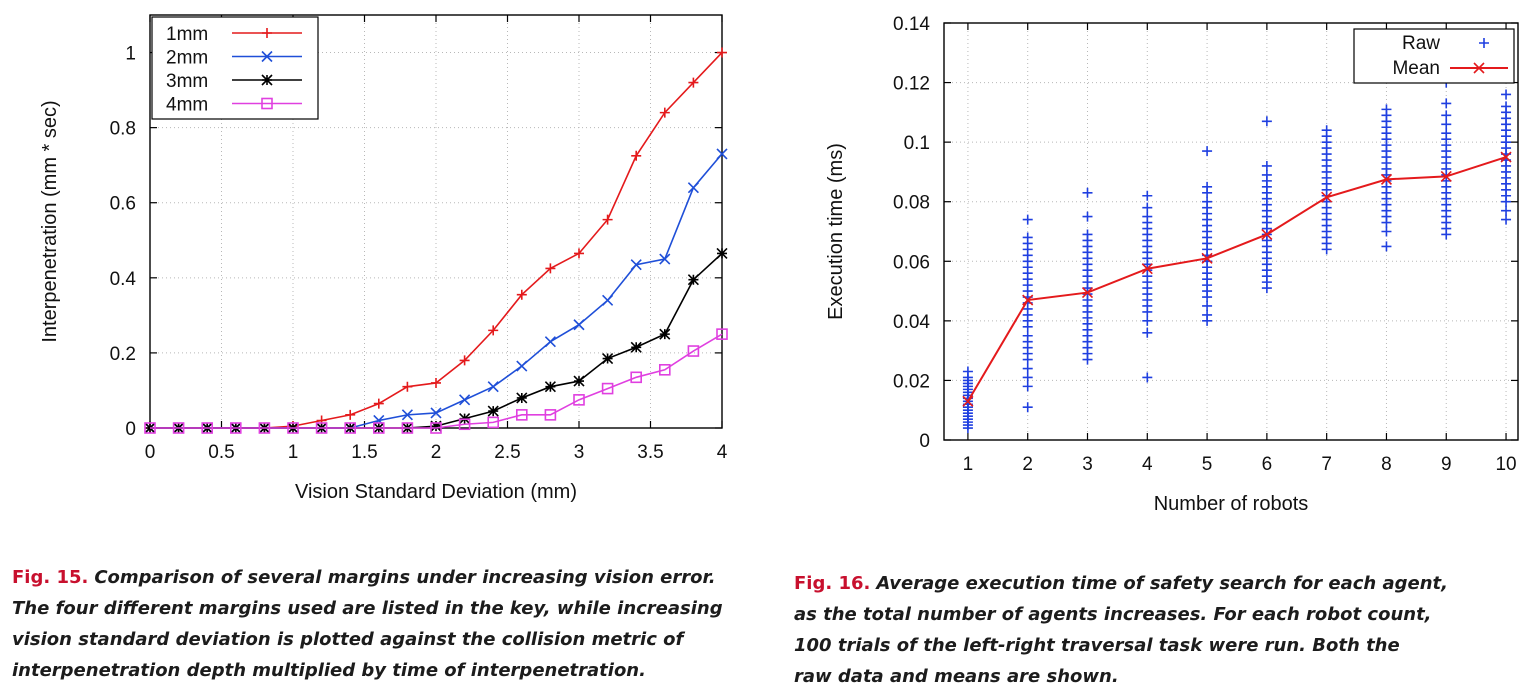 The height and width of the screenshot is (700, 1532). I want to click on y-tick-label: 0.04, so click(911, 322).